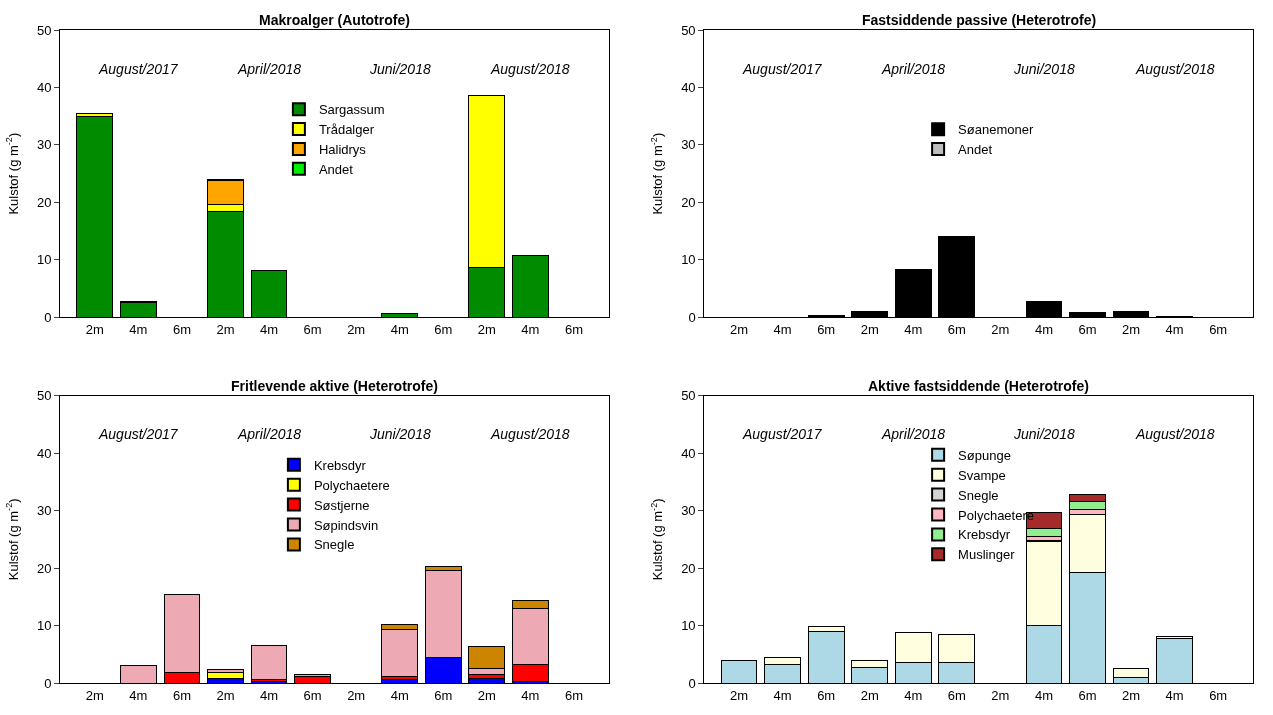 Image resolution: width=1273 pixels, height=715 pixels. I want to click on legend-label: Sargassum, so click(351, 110).